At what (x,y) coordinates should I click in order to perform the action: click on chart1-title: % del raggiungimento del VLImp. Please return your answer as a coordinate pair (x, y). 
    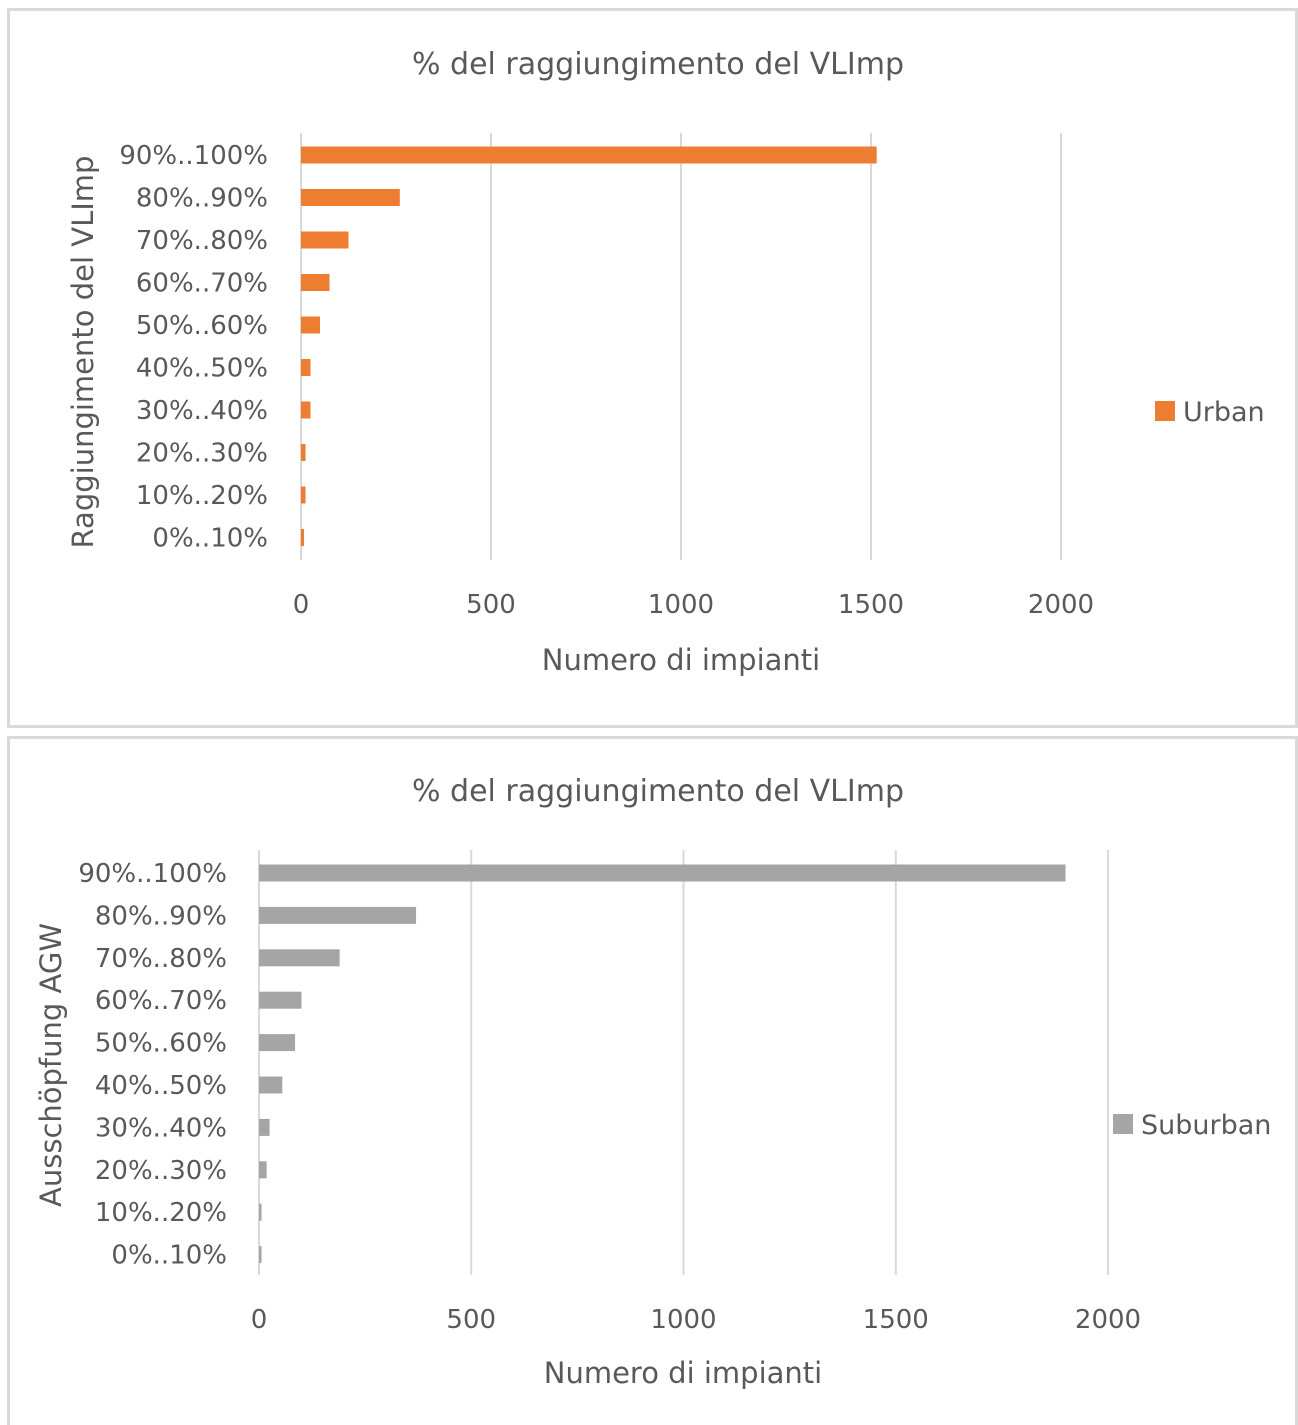
    Looking at the image, I should click on (658, 64).